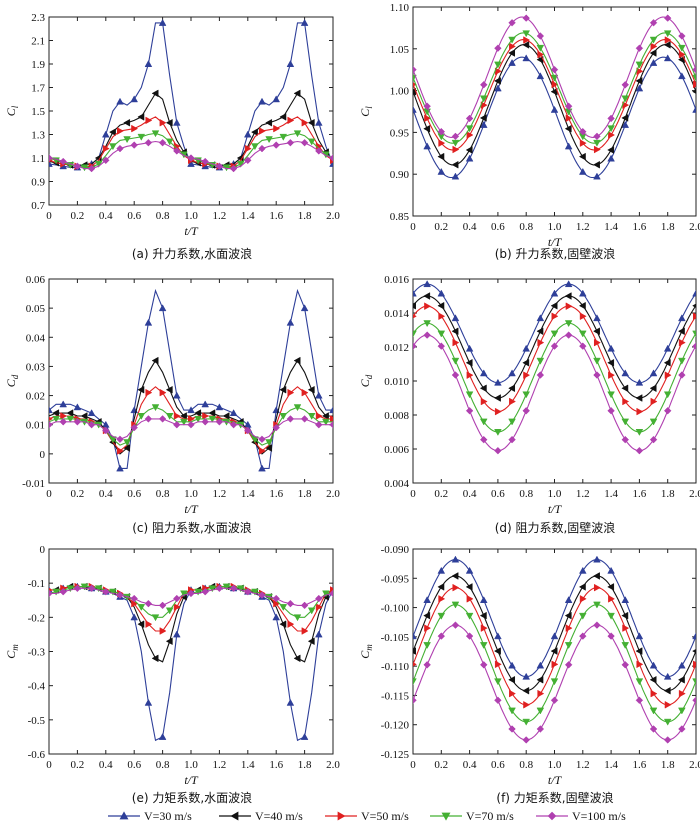  What do you see at coordinates (396, 348) in the screenshot?
I see `y-tick-label: 0.012` at bounding box center [396, 348].